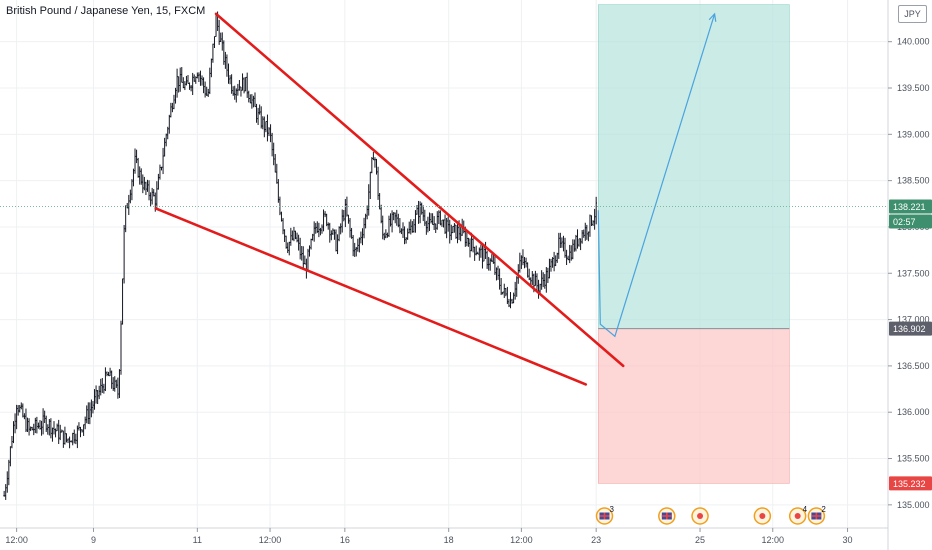  I want to click on price-tick-label: 136.500, so click(913, 366).